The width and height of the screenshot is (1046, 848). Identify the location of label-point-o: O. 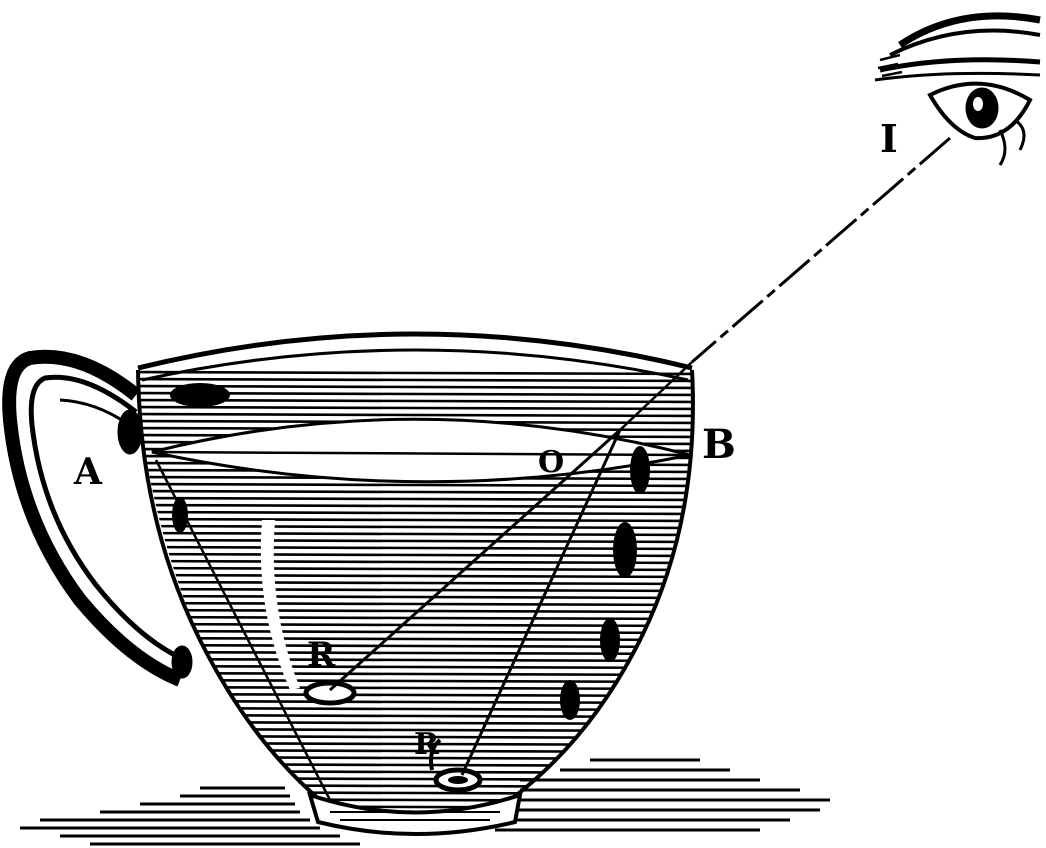
(551, 462).